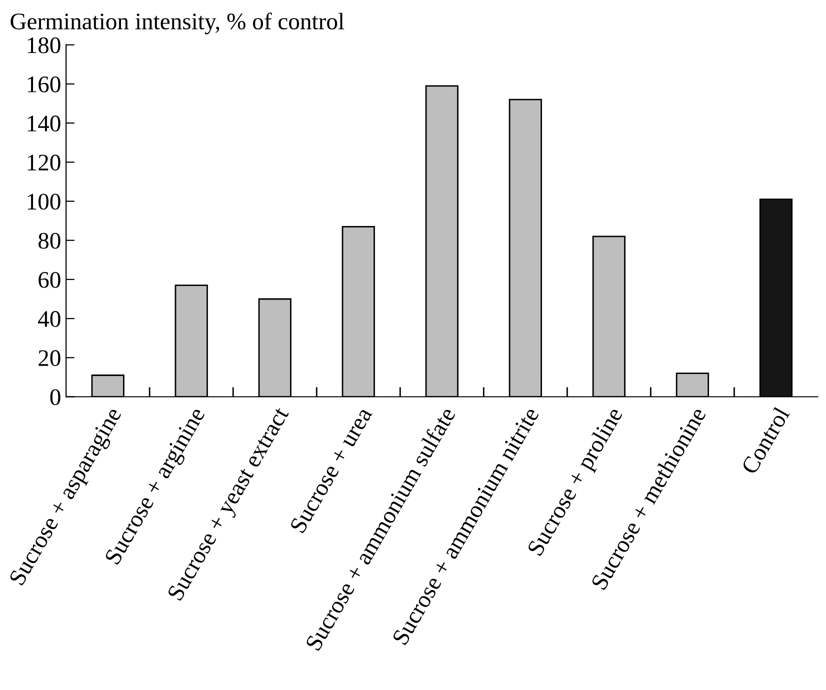 This screenshot has height=690, width=826. Describe the element at coordinates (44, 84) in the screenshot. I see `y-tick-label: 160` at that location.